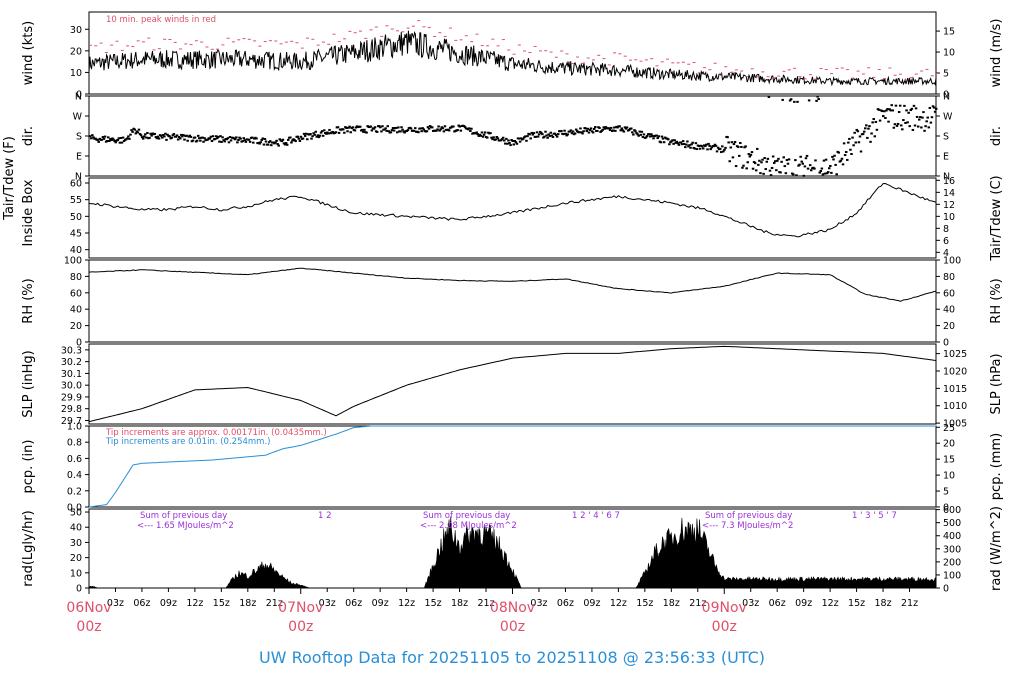 This screenshot has height=700, width=1024. I want to click on day-label: 06Nov, so click(88, 608).